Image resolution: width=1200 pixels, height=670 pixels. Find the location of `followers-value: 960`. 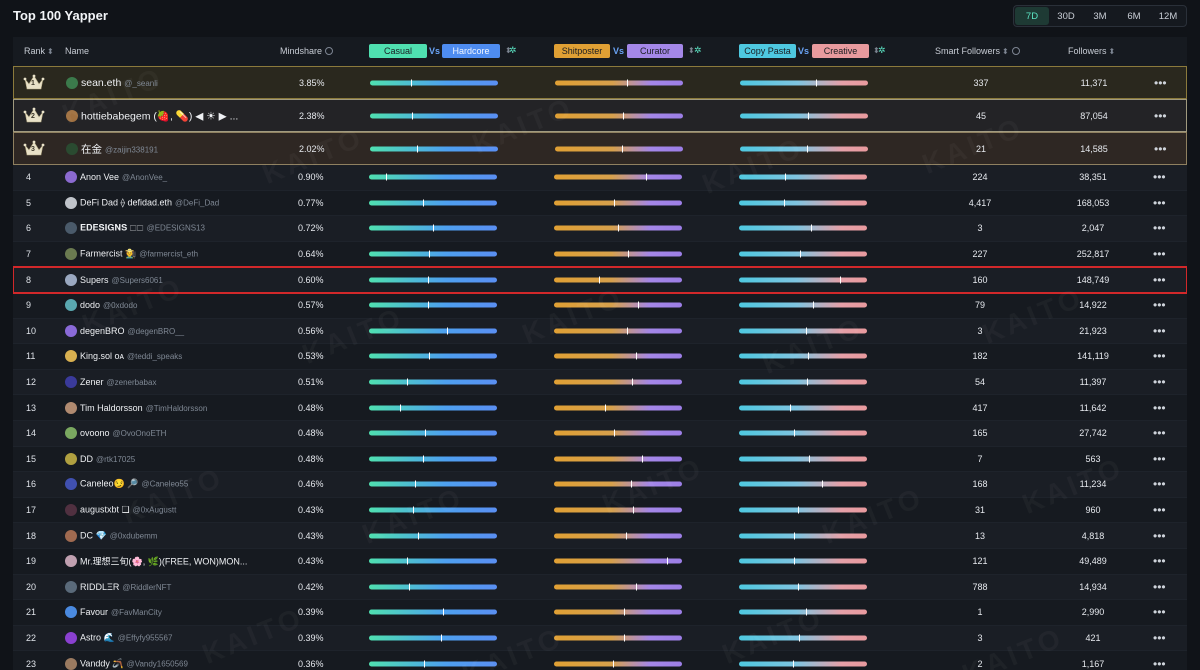

followers-value: 960 is located at coordinates (1093, 510).